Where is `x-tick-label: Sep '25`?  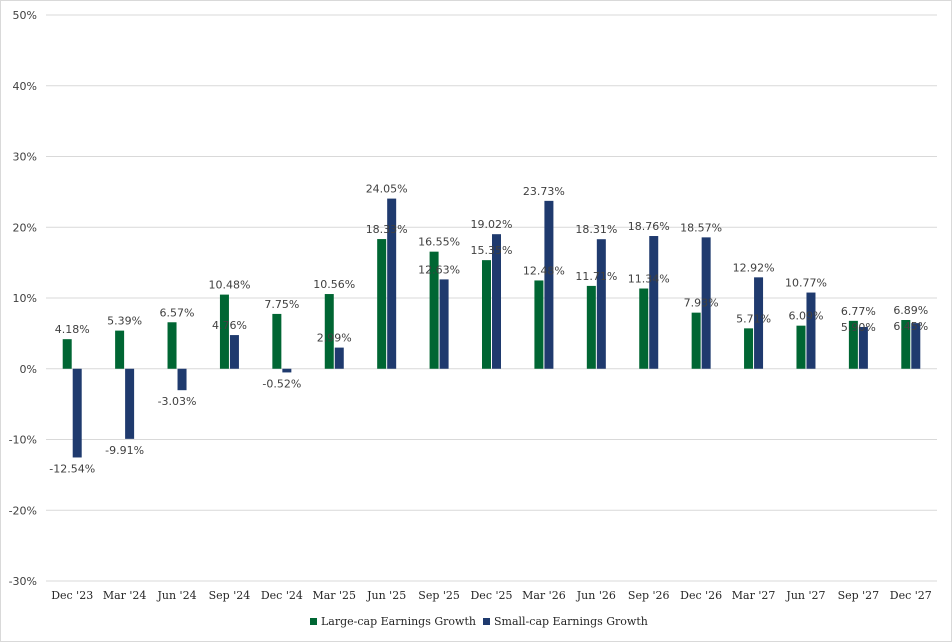 x-tick-label: Sep '25 is located at coordinates (439, 595).